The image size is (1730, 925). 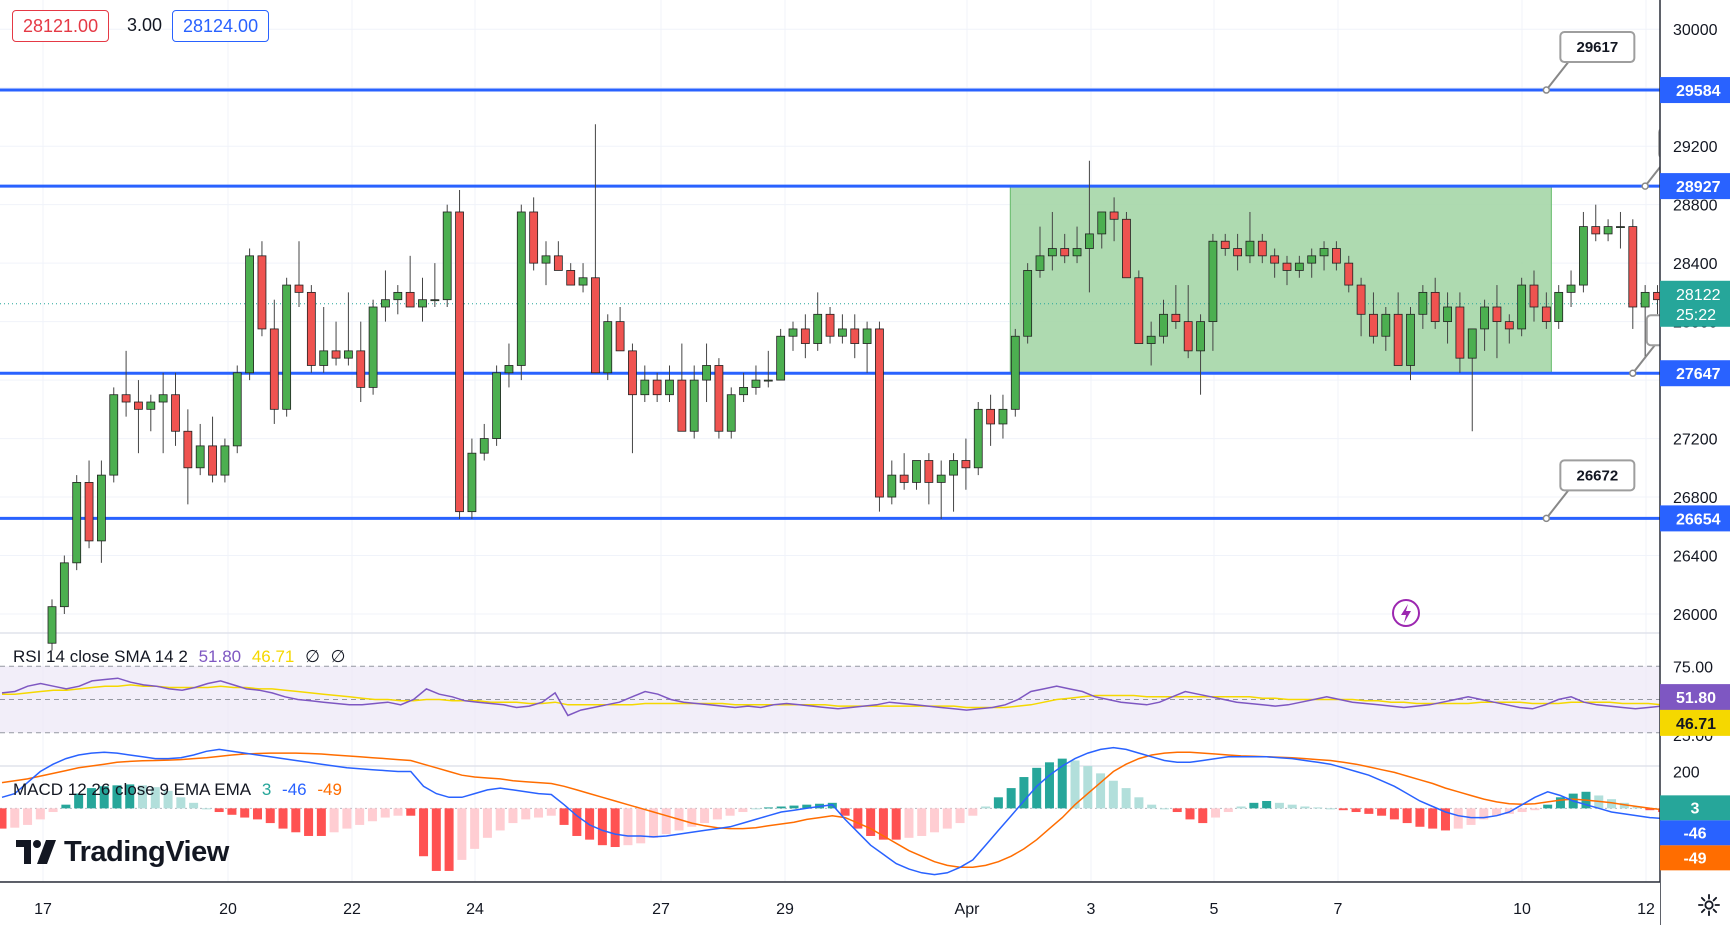 I want to click on time-tick-label: 29, so click(x=785, y=909).